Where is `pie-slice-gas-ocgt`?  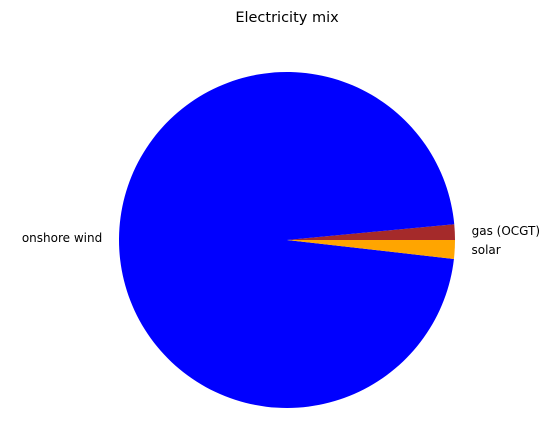
pie-slice-gas-ocgt is located at coordinates (371, 232).